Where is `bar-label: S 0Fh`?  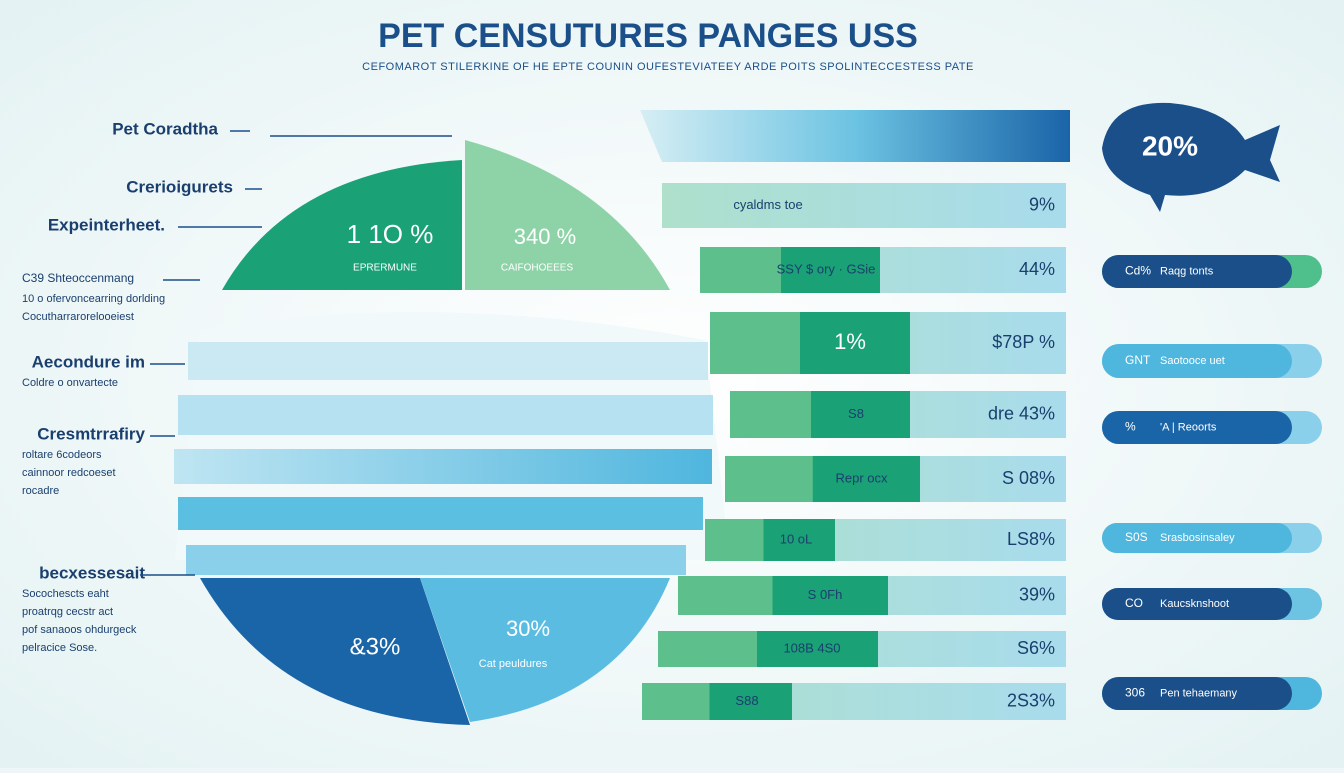
bar-label: S 0Fh is located at coordinates (825, 594).